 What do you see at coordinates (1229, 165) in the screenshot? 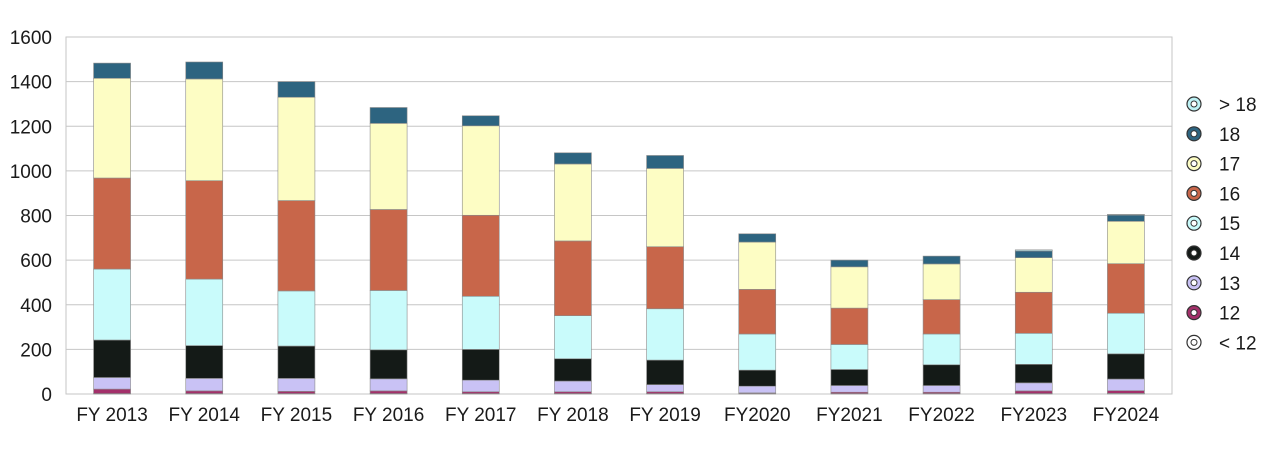
I see `legend-label: 17` at bounding box center [1229, 165].